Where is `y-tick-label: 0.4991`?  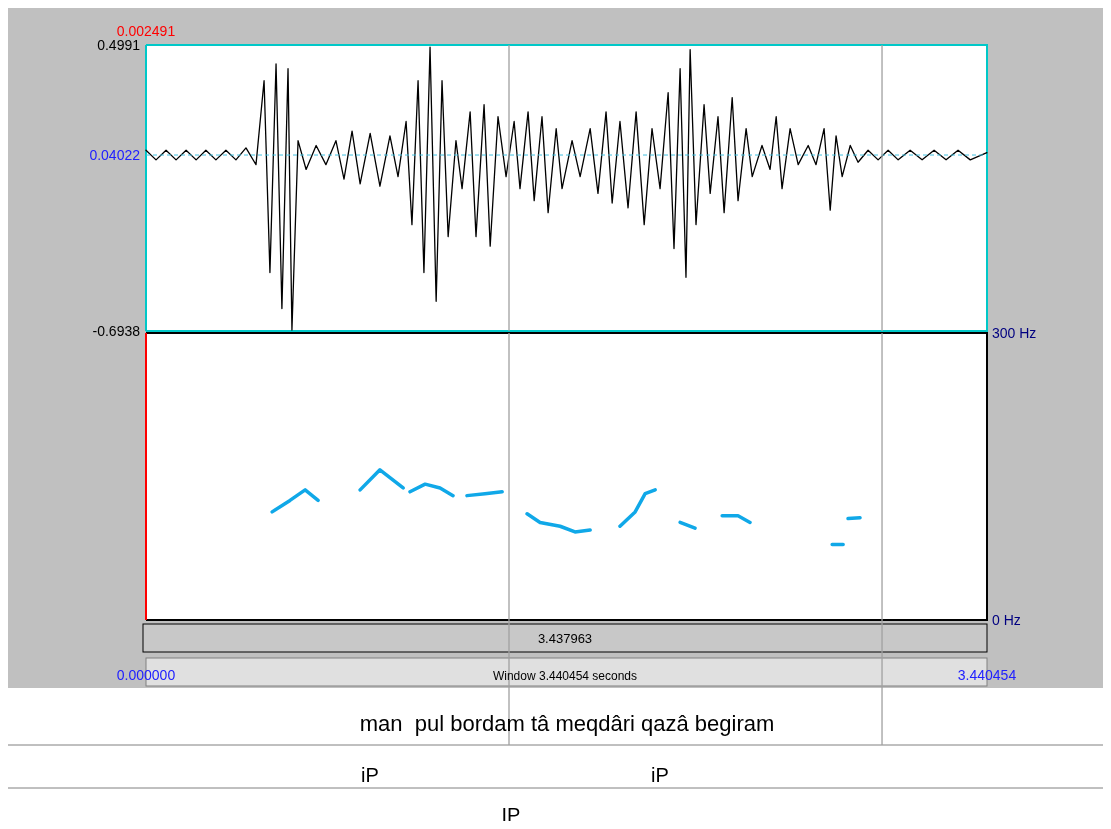 y-tick-label: 0.4991 is located at coordinates (119, 45).